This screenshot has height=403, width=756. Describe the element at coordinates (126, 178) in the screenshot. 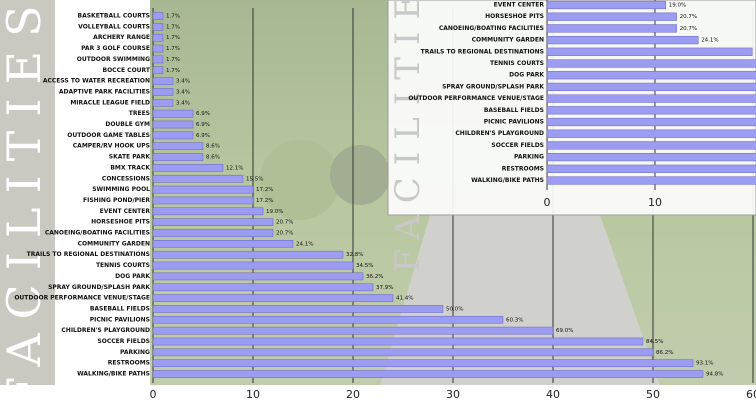

I see `y-tick-label: CONCESSIONS` at that location.